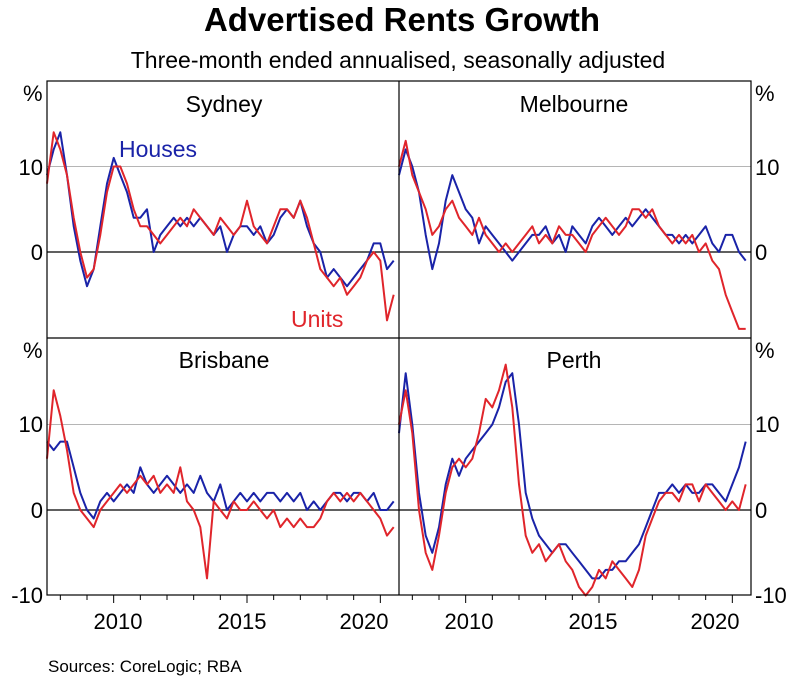 This screenshot has height=691, width=805. What do you see at coordinates (396, 599) in the screenshot?
I see `tick-marks` at bounding box center [396, 599].